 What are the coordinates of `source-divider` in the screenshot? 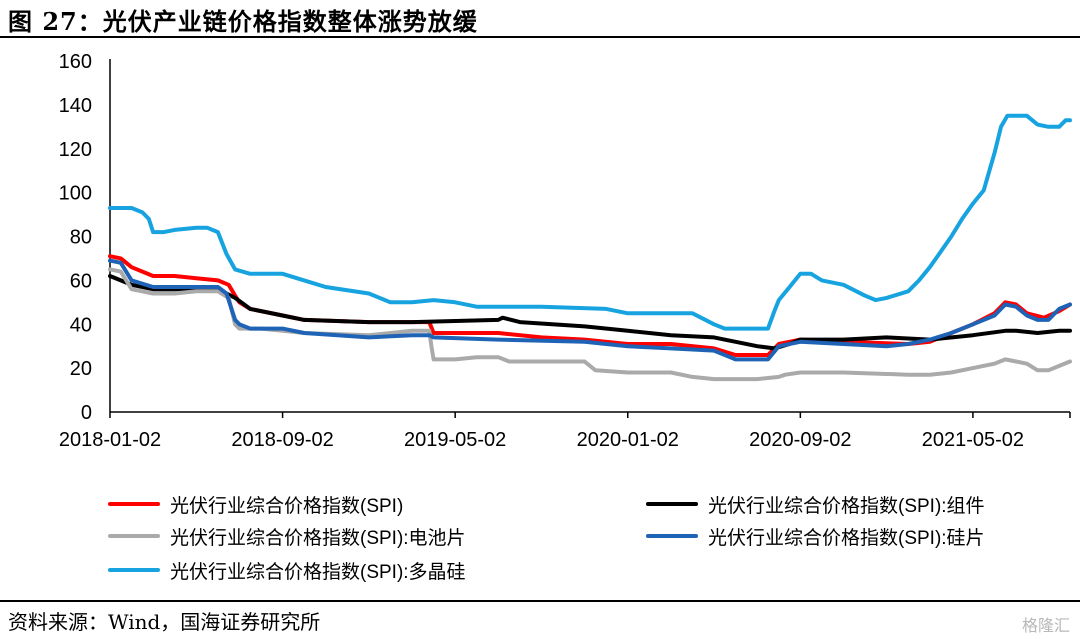 It's located at (540, 601).